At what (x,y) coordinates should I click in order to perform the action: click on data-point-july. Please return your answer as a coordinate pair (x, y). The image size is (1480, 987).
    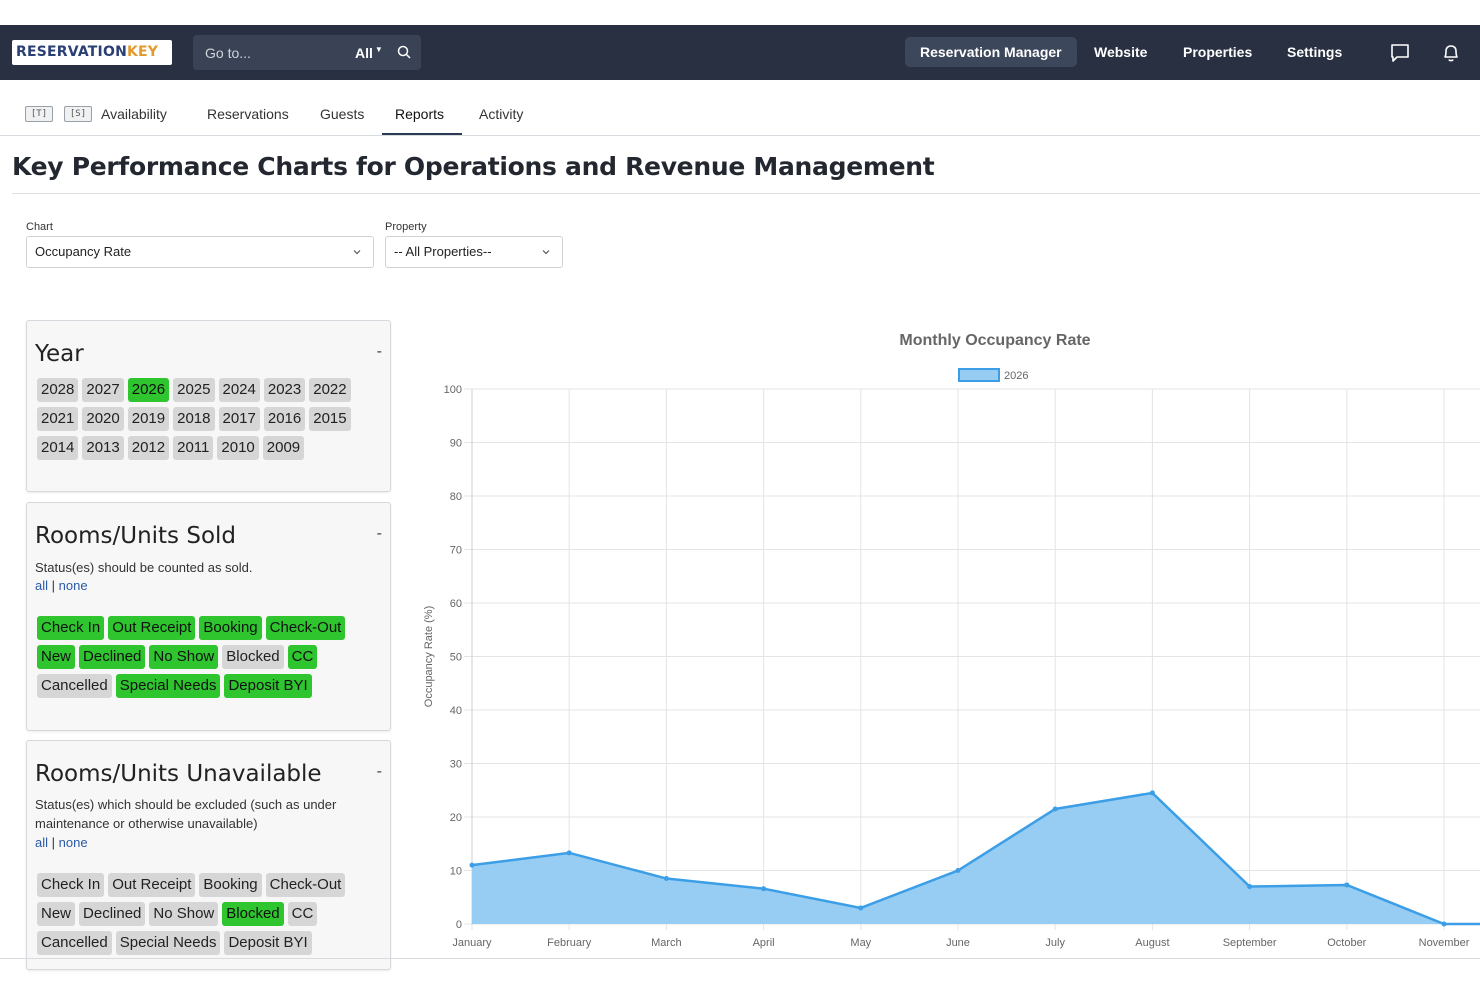
    Looking at the image, I should click on (1055, 809).